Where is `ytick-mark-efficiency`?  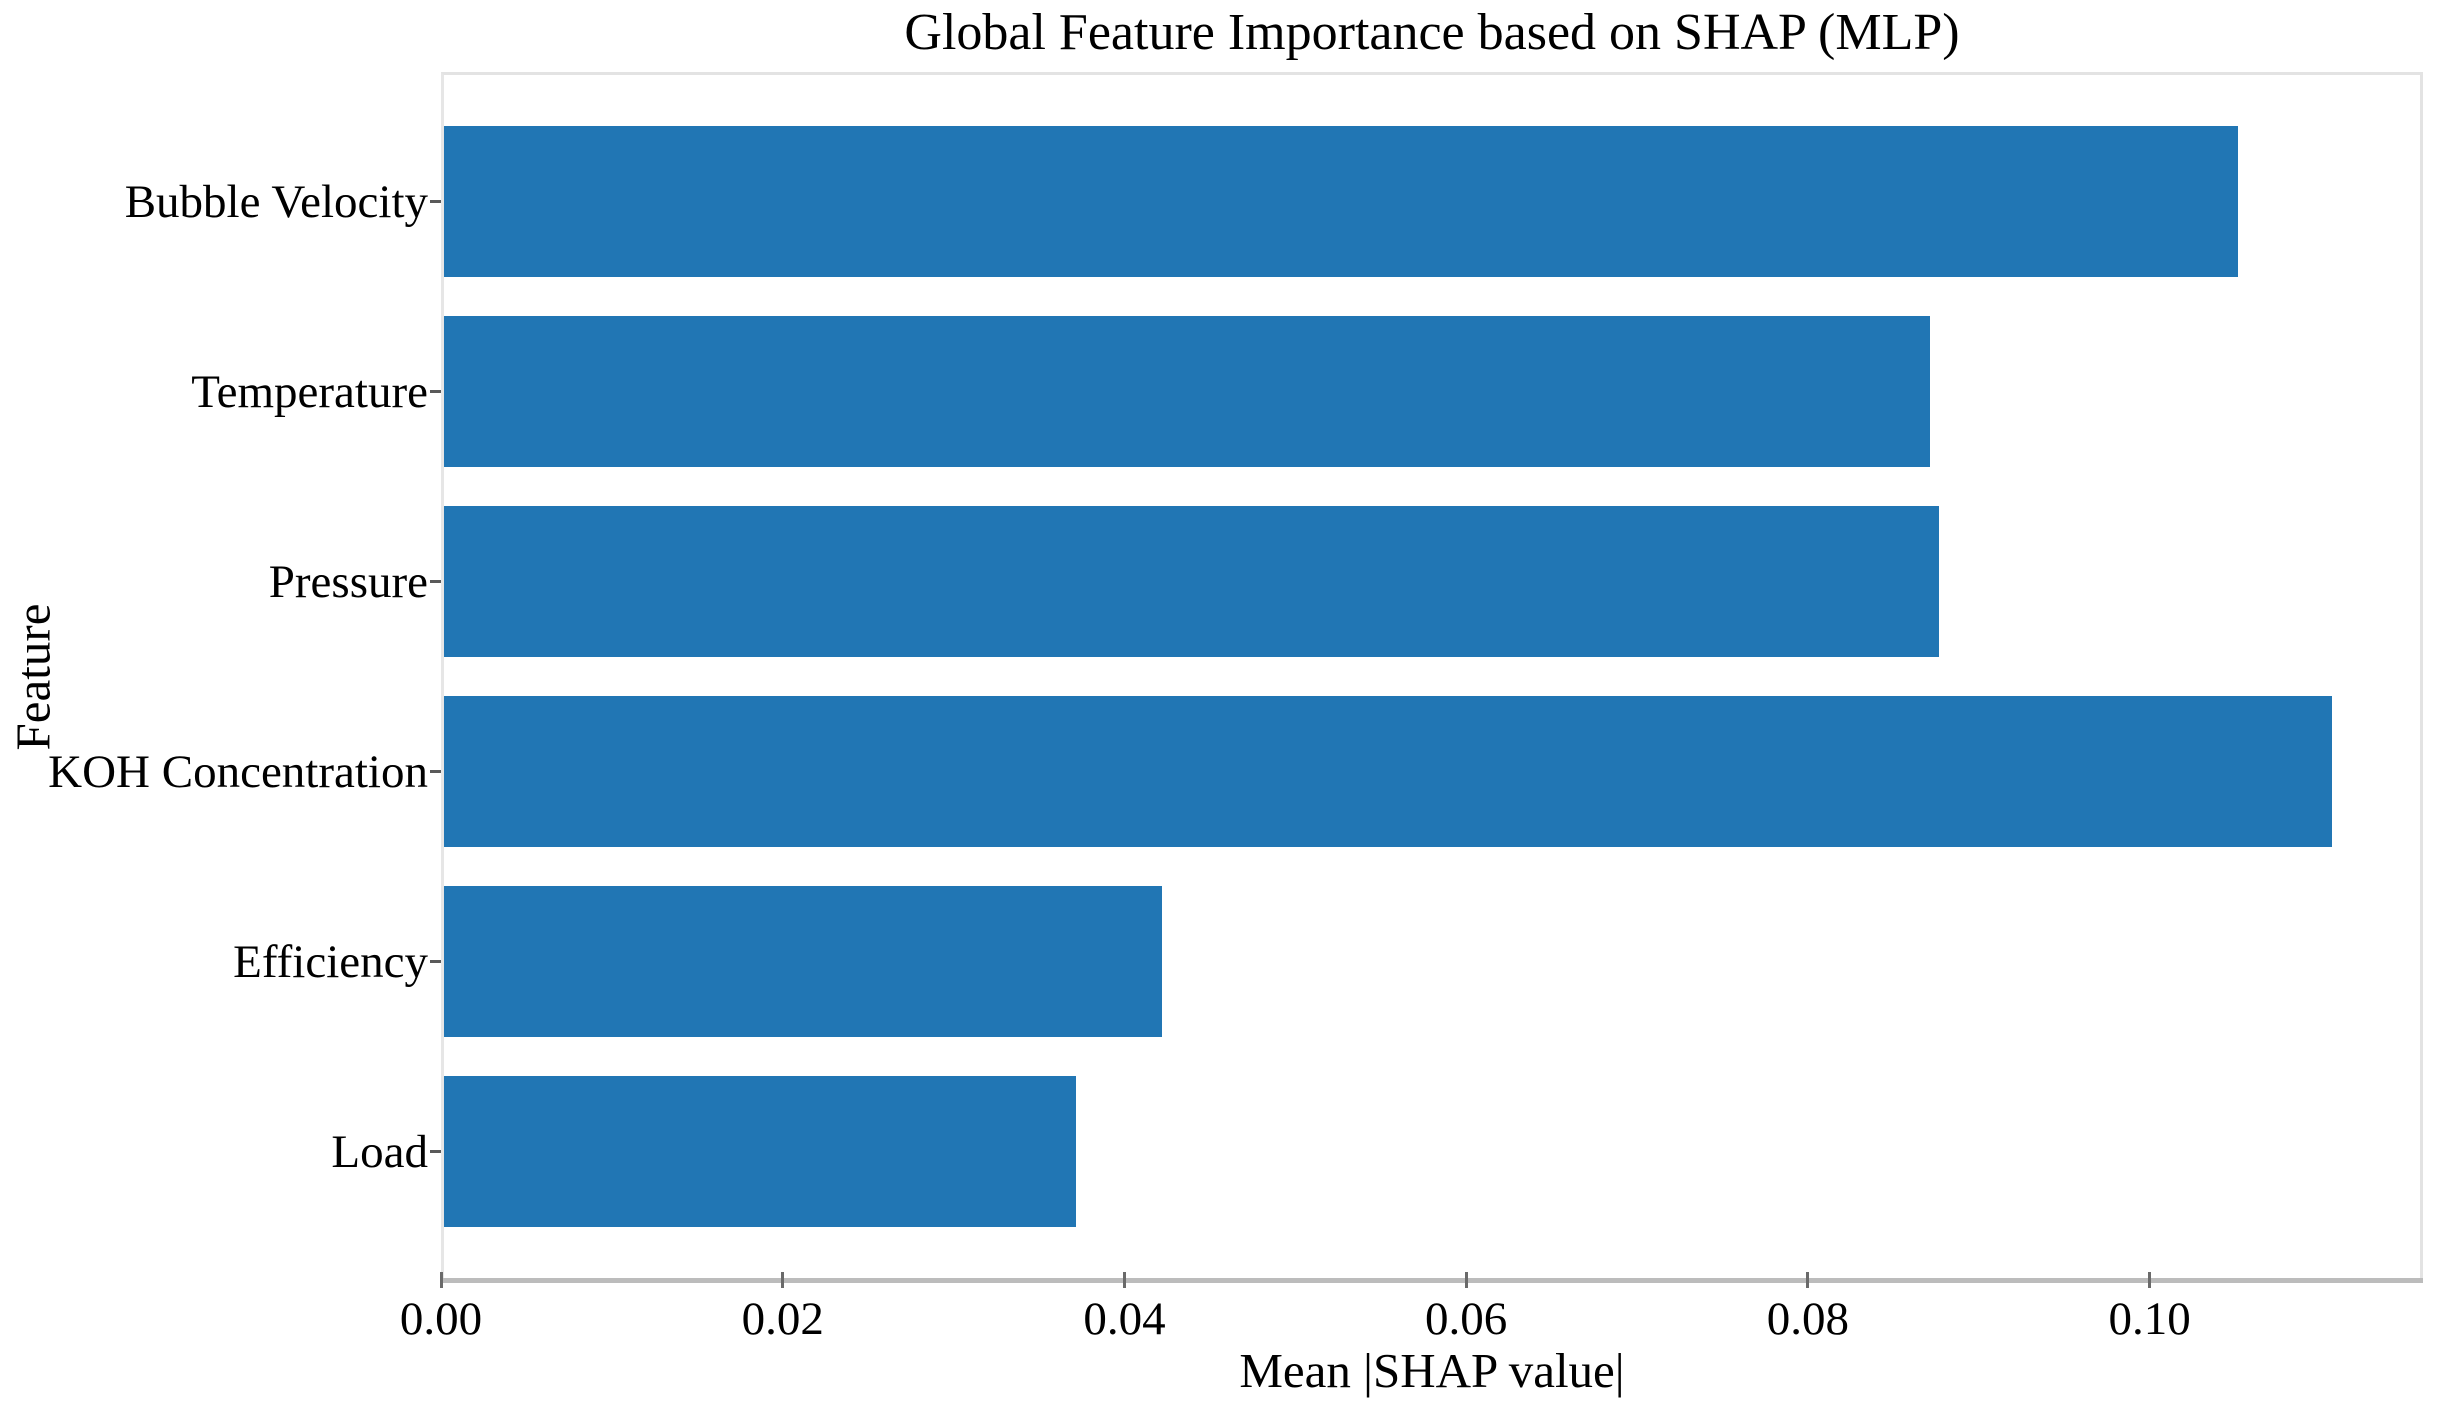 ytick-mark-efficiency is located at coordinates (435, 961).